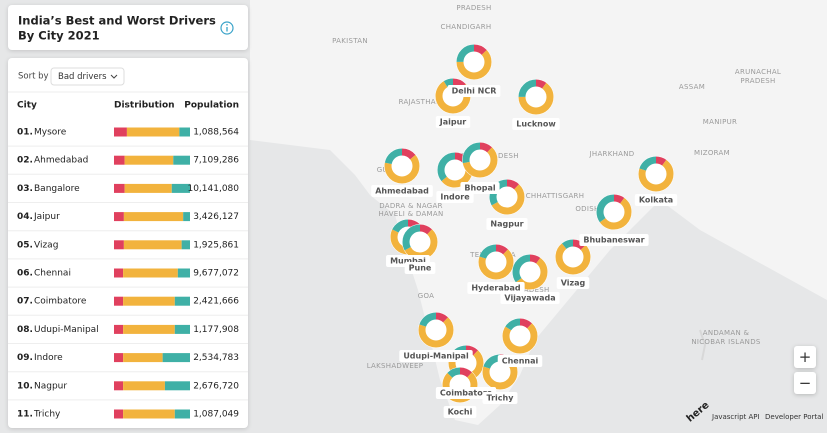 Image resolution: width=827 pixels, height=433 pixels. I want to click on population: 1,088,564, so click(216, 133).